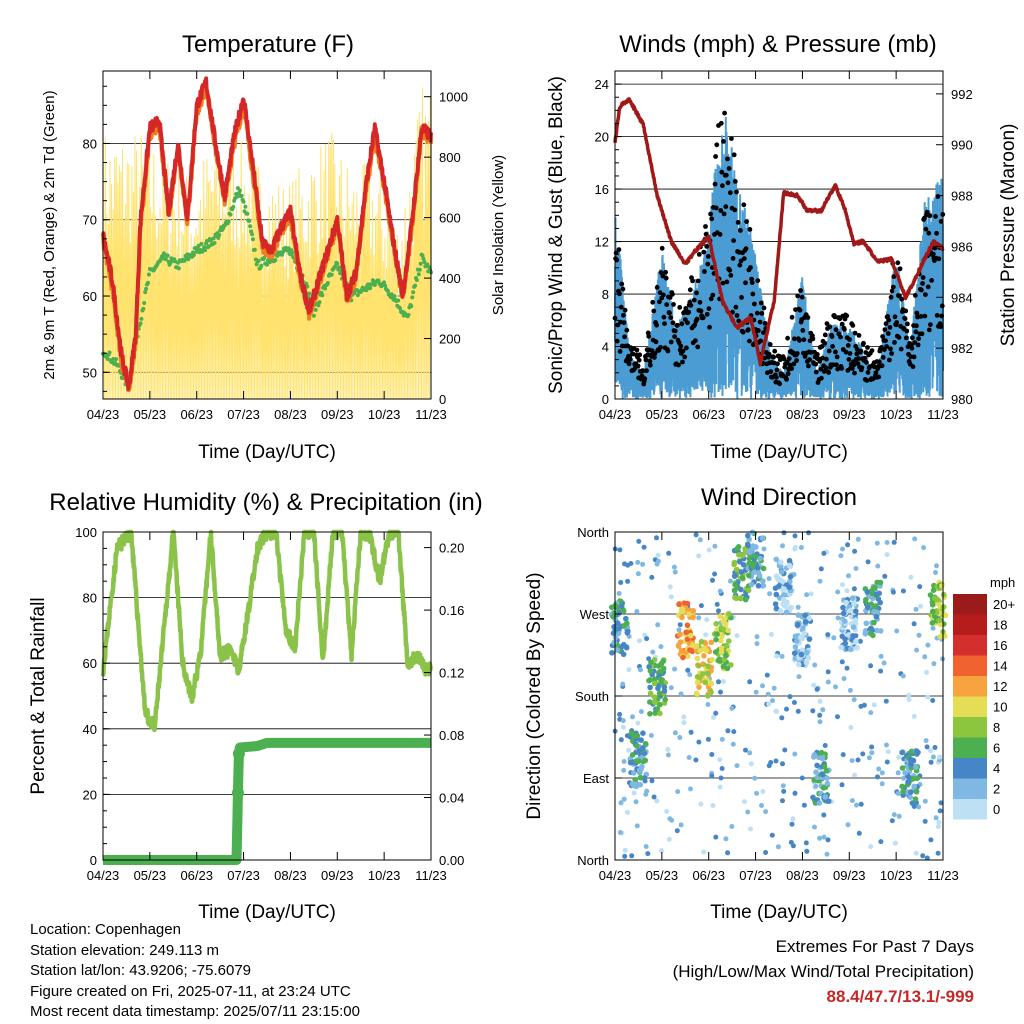 The image size is (1024, 1024). What do you see at coordinates (896, 875) in the screenshot?
I see `x-tick-label: 10/23` at bounding box center [896, 875].